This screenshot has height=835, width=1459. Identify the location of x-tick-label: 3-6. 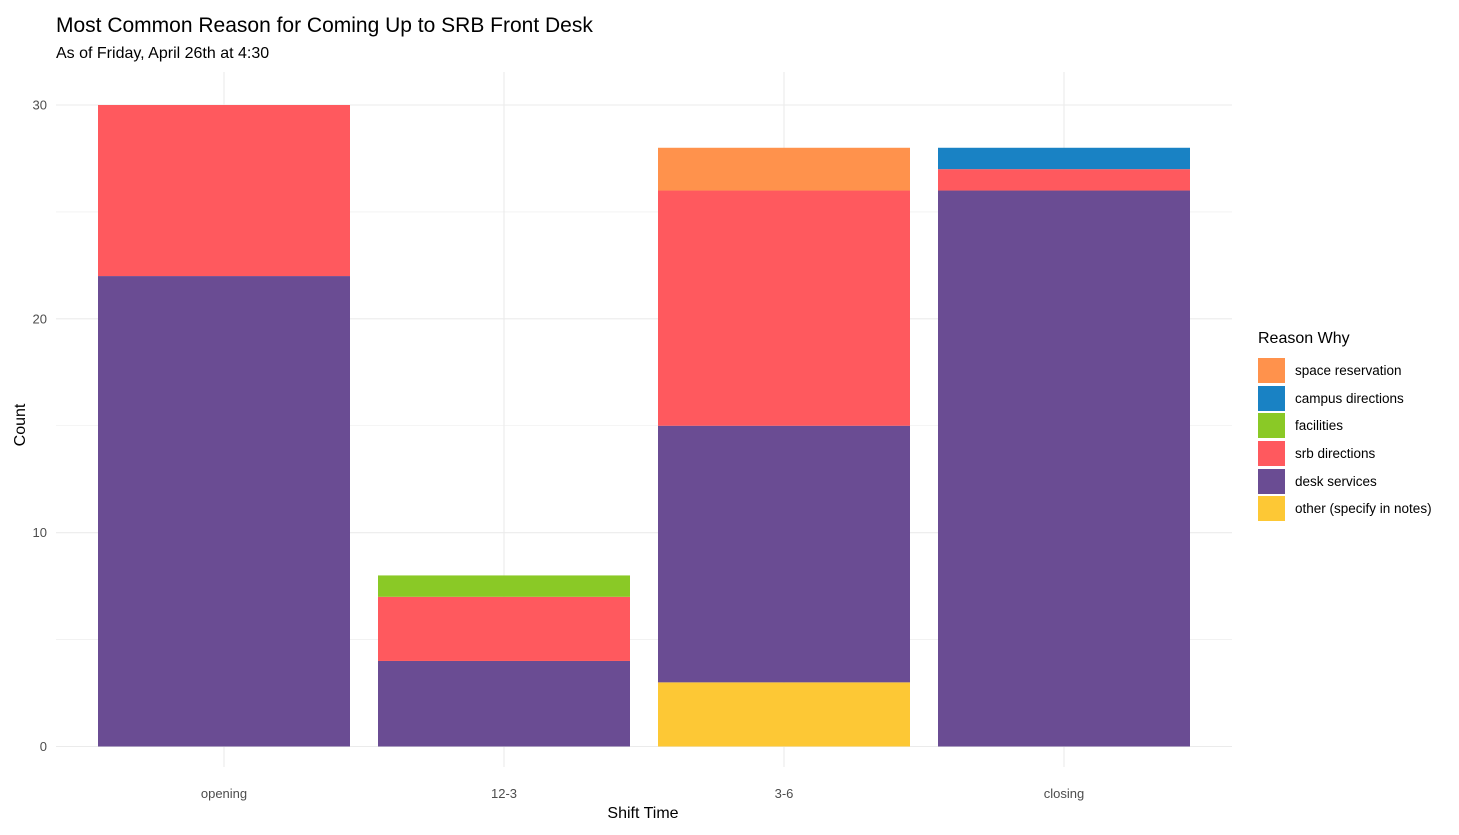
(784, 793).